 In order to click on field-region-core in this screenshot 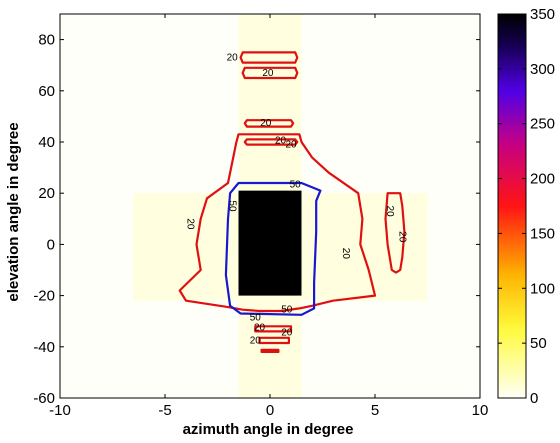, I will do `click(270, 243)`.